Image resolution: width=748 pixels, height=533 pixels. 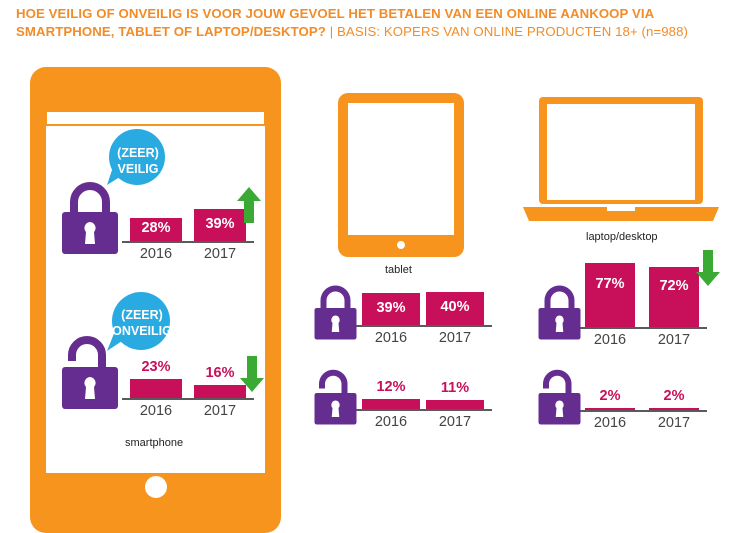 What do you see at coordinates (391, 404) in the screenshot?
I see `bar-tablet-onveilig-2016` at bounding box center [391, 404].